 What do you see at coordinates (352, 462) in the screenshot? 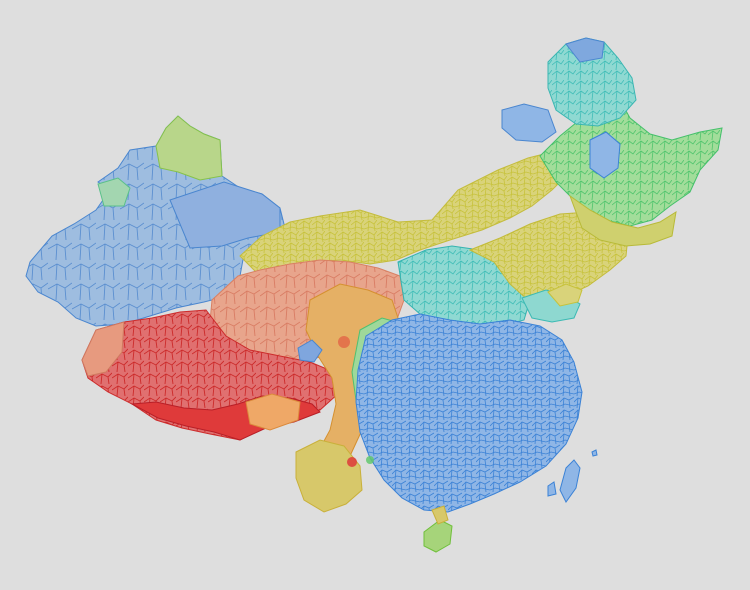
I see `hotspot-southwest-red` at bounding box center [352, 462].